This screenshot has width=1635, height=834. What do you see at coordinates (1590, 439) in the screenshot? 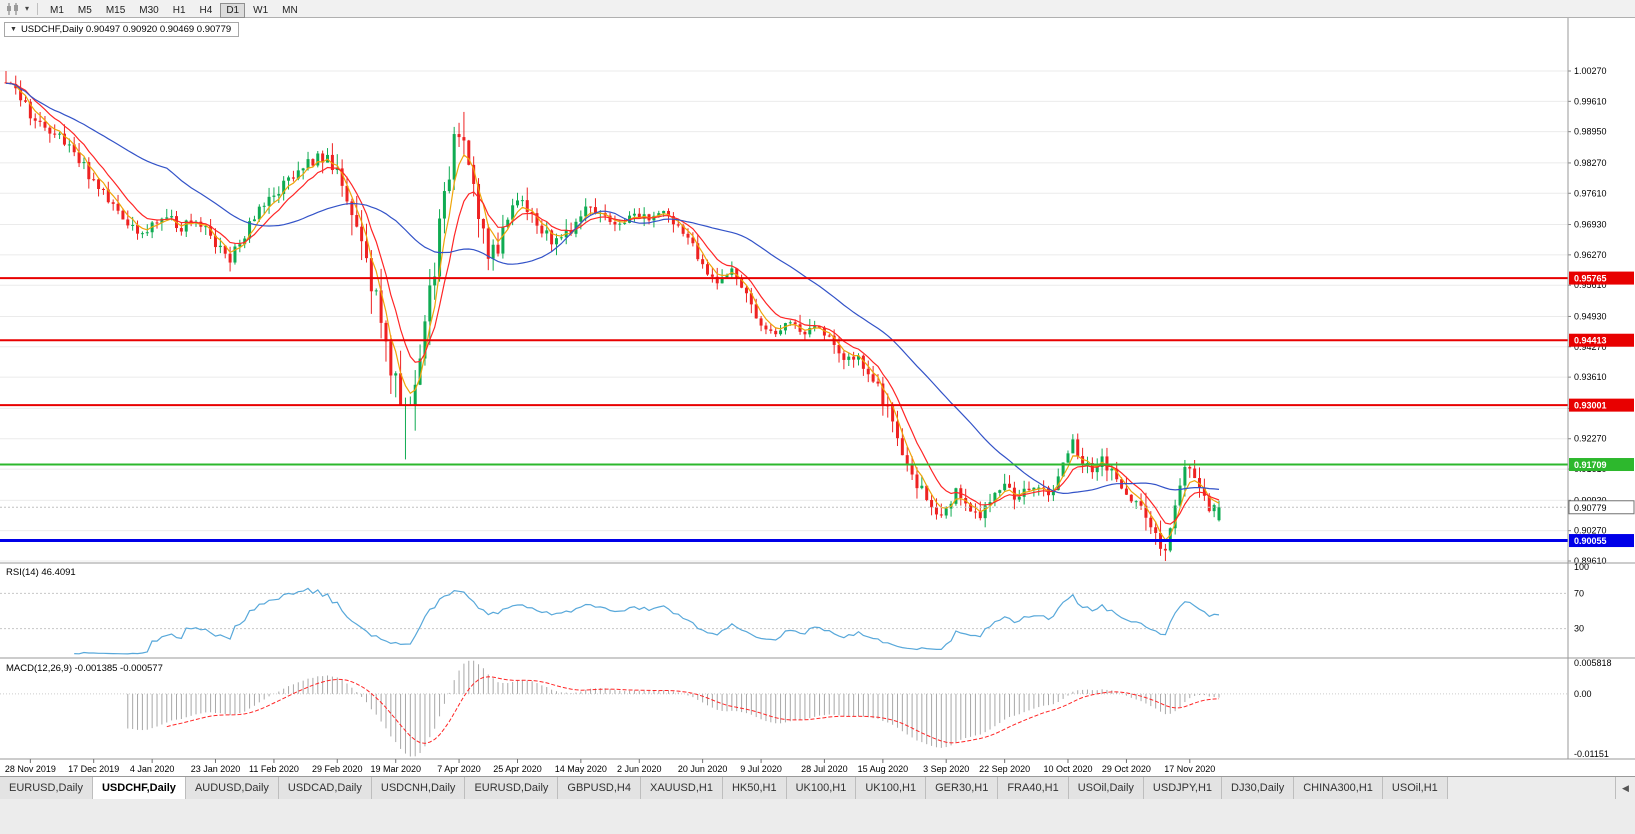
I see `price-axis-label: 0.92270` at bounding box center [1590, 439].